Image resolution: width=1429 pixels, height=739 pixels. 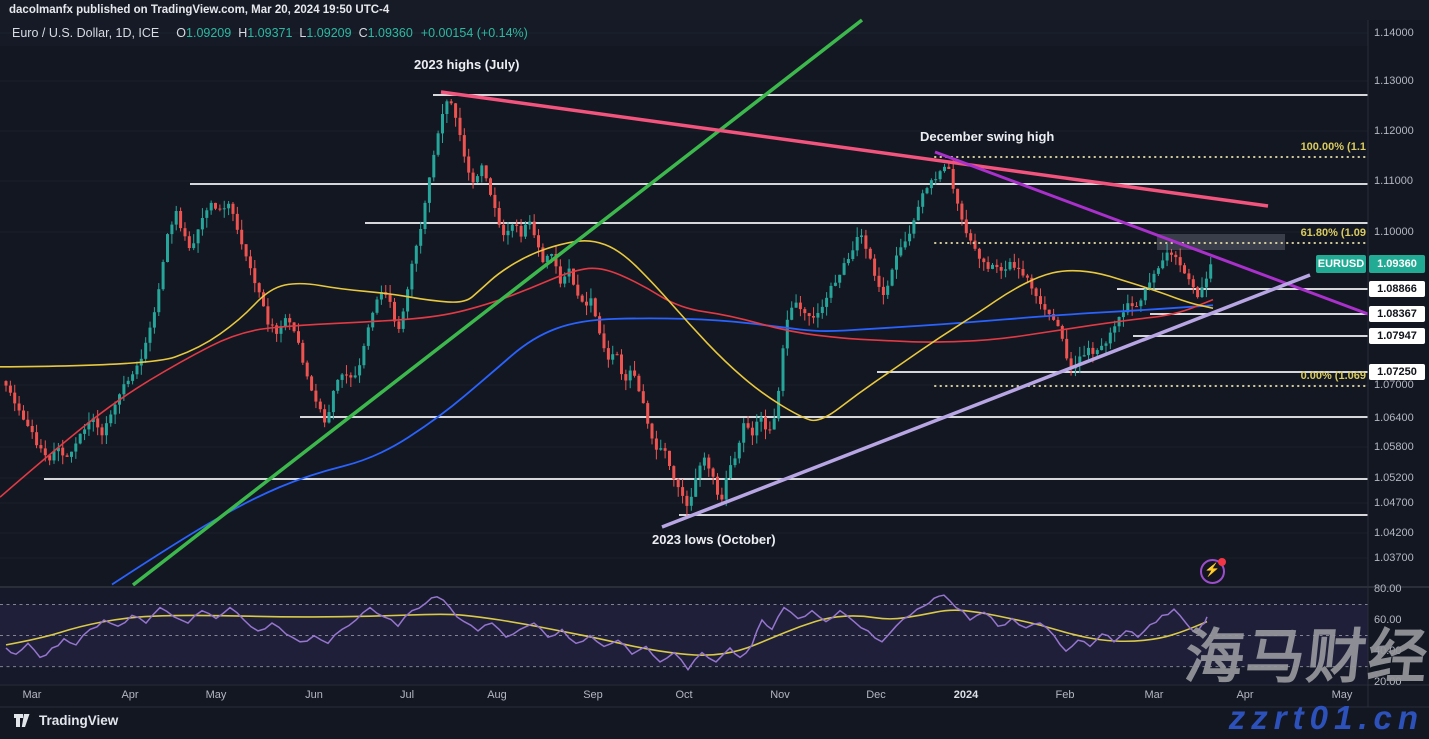 I want to click on trendline-descending-pink, so click(x=854, y=149).